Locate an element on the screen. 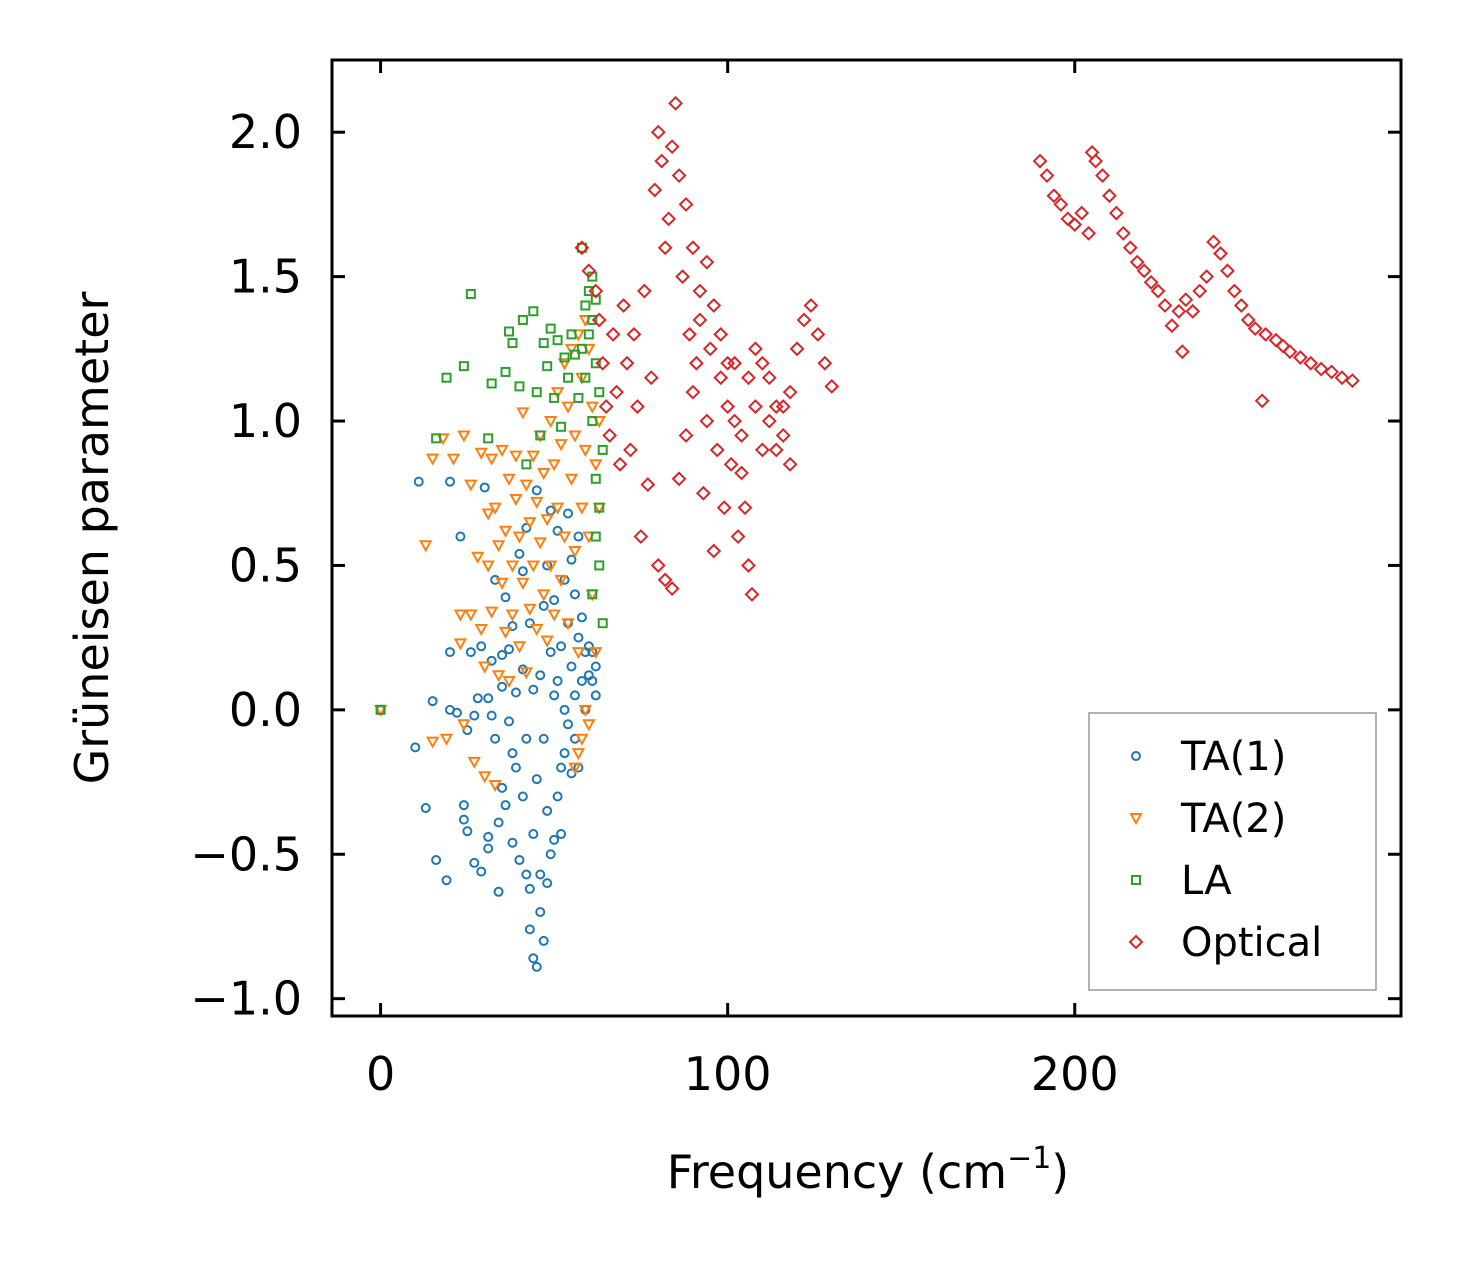 The height and width of the screenshot is (1264, 1462). legend-entry: TA(2) is located at coordinates (1207, 819).